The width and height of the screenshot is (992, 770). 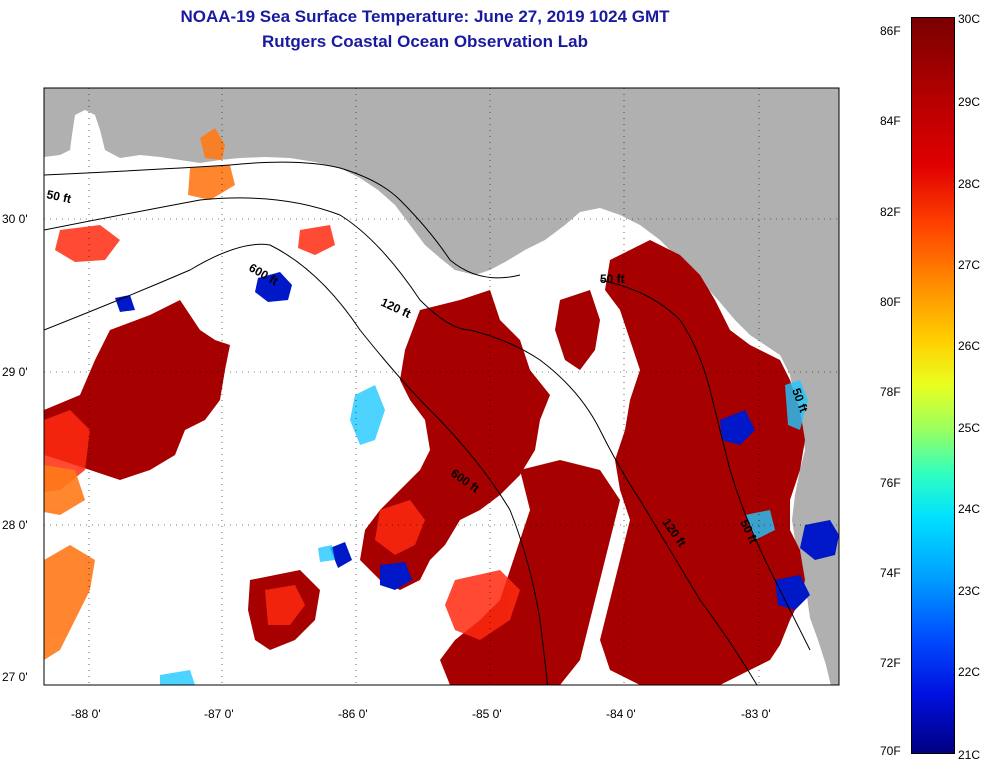 What do you see at coordinates (890, 751) in the screenshot?
I see `fahrenheit-label: 70F` at bounding box center [890, 751].